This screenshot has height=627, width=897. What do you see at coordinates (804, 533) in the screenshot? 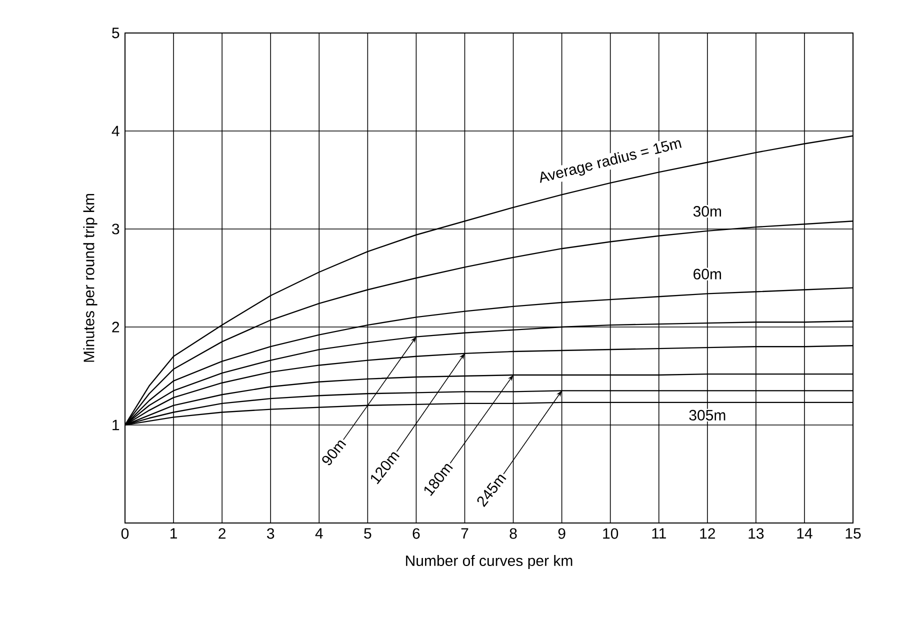
I see `x-tick-label: 14` at bounding box center [804, 533].